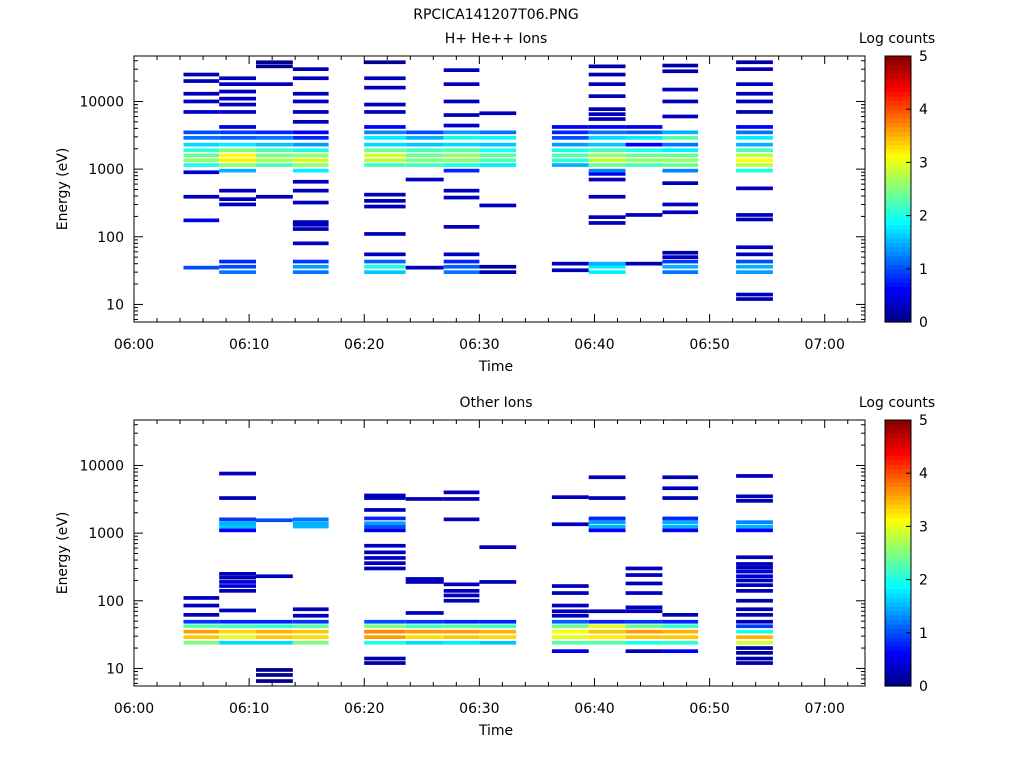 Image resolution: width=1024 pixels, height=768 pixels. What do you see at coordinates (906, 554) in the screenshot?
I see `colorbar: 0 1 2 3 4 5` at bounding box center [906, 554].